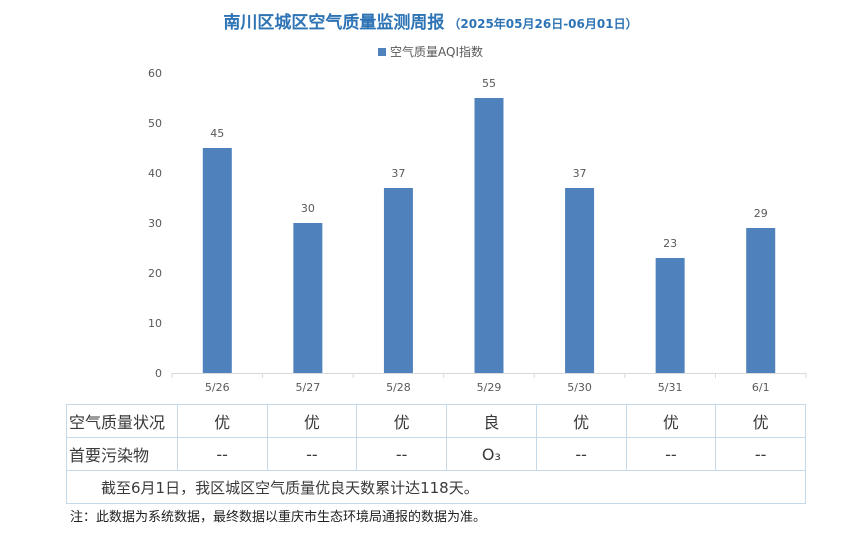 The height and width of the screenshot is (547, 861). I want to click on data-label: 29, so click(761, 213).